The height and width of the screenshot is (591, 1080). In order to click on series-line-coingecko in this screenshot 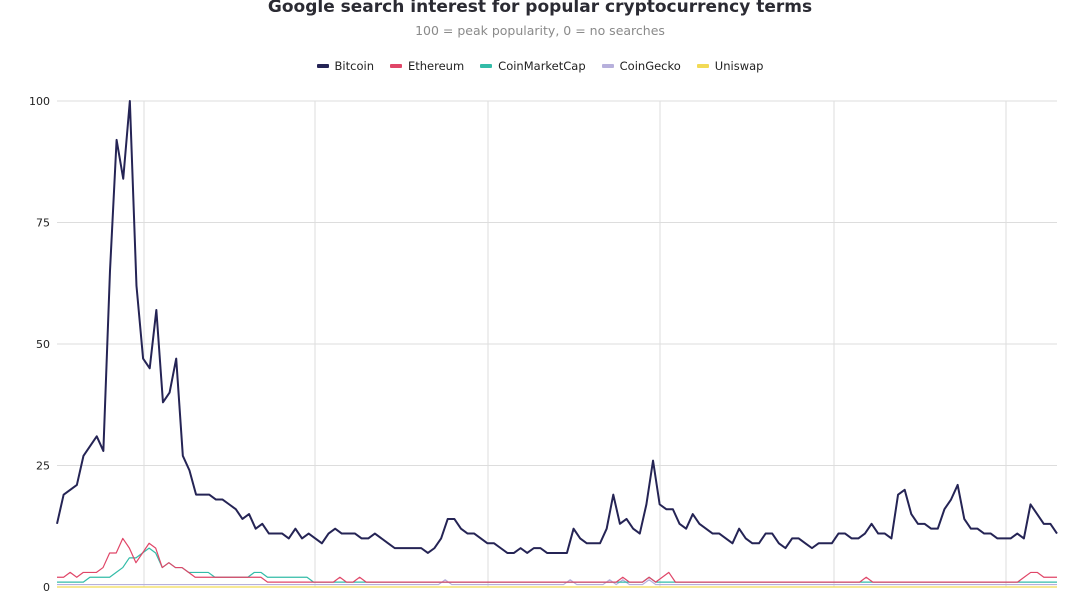, I will do `click(557, 582)`.